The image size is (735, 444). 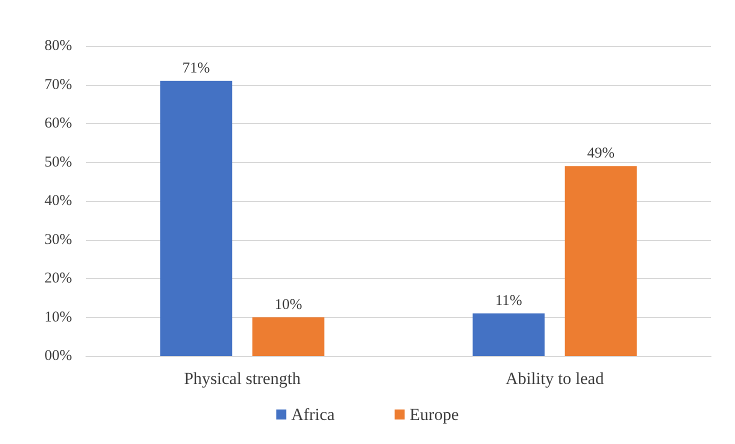 What do you see at coordinates (196, 68) in the screenshot?
I see `data-label: 71%` at bounding box center [196, 68].